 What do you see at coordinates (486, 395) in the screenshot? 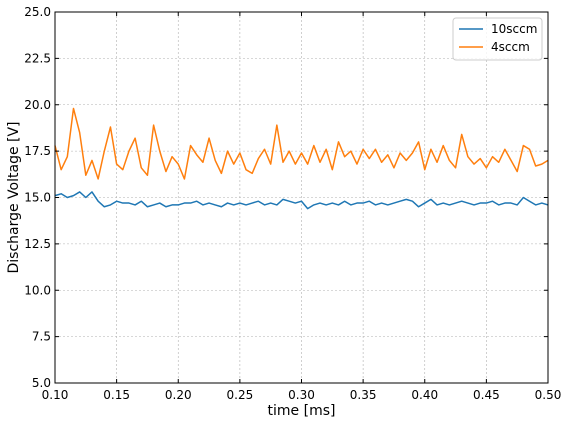
I see `x-tick-label: 0.45` at bounding box center [486, 395].